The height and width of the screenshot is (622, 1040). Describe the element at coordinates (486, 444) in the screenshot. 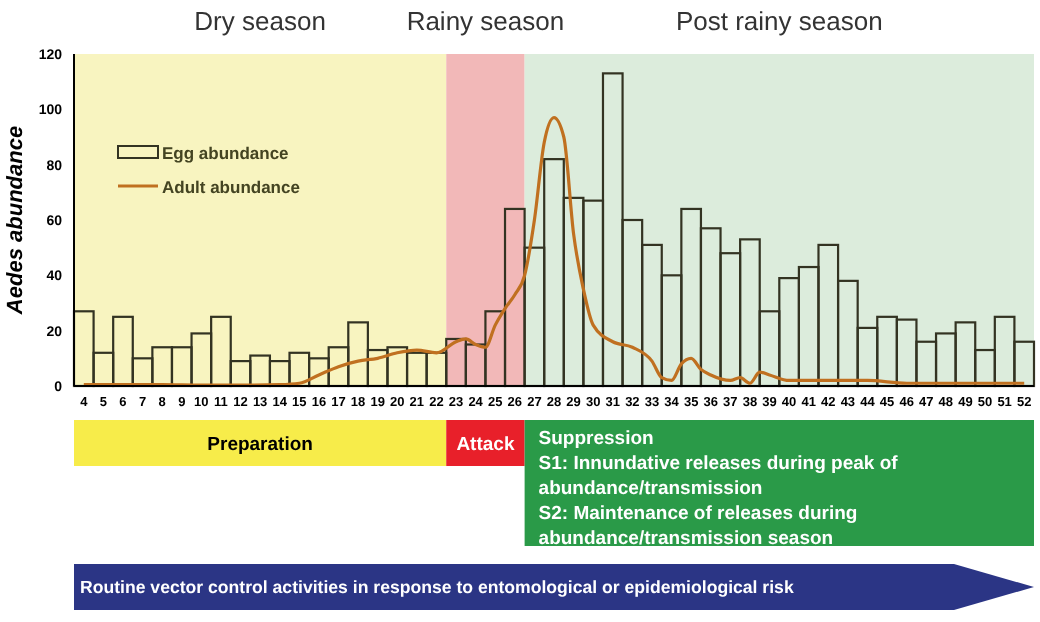

I see `text: Attack` at that location.